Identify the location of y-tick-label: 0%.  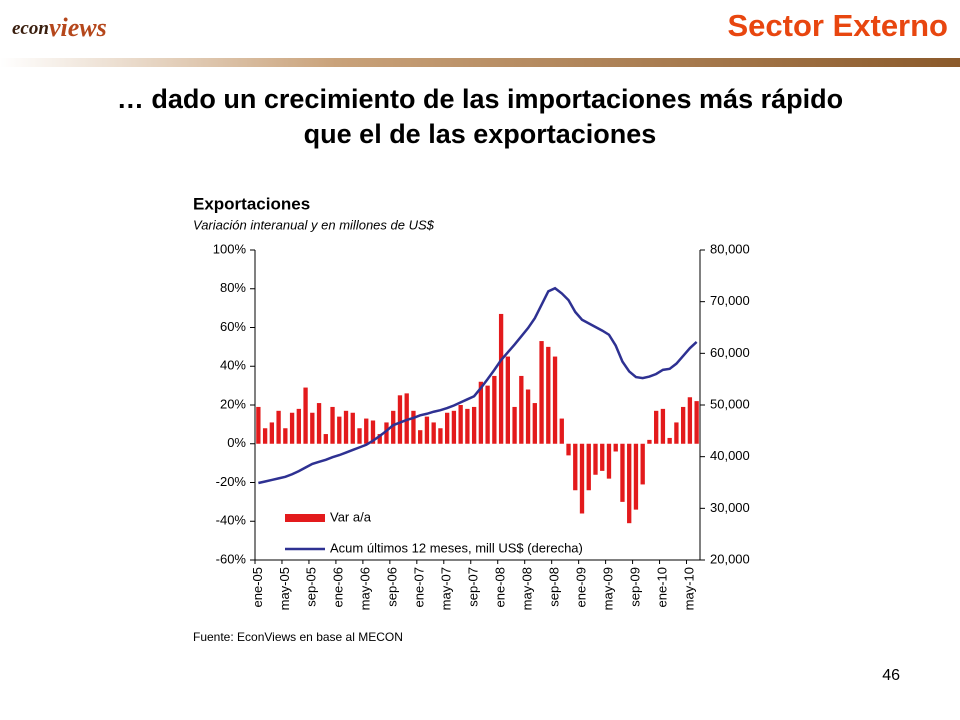
(236, 442).